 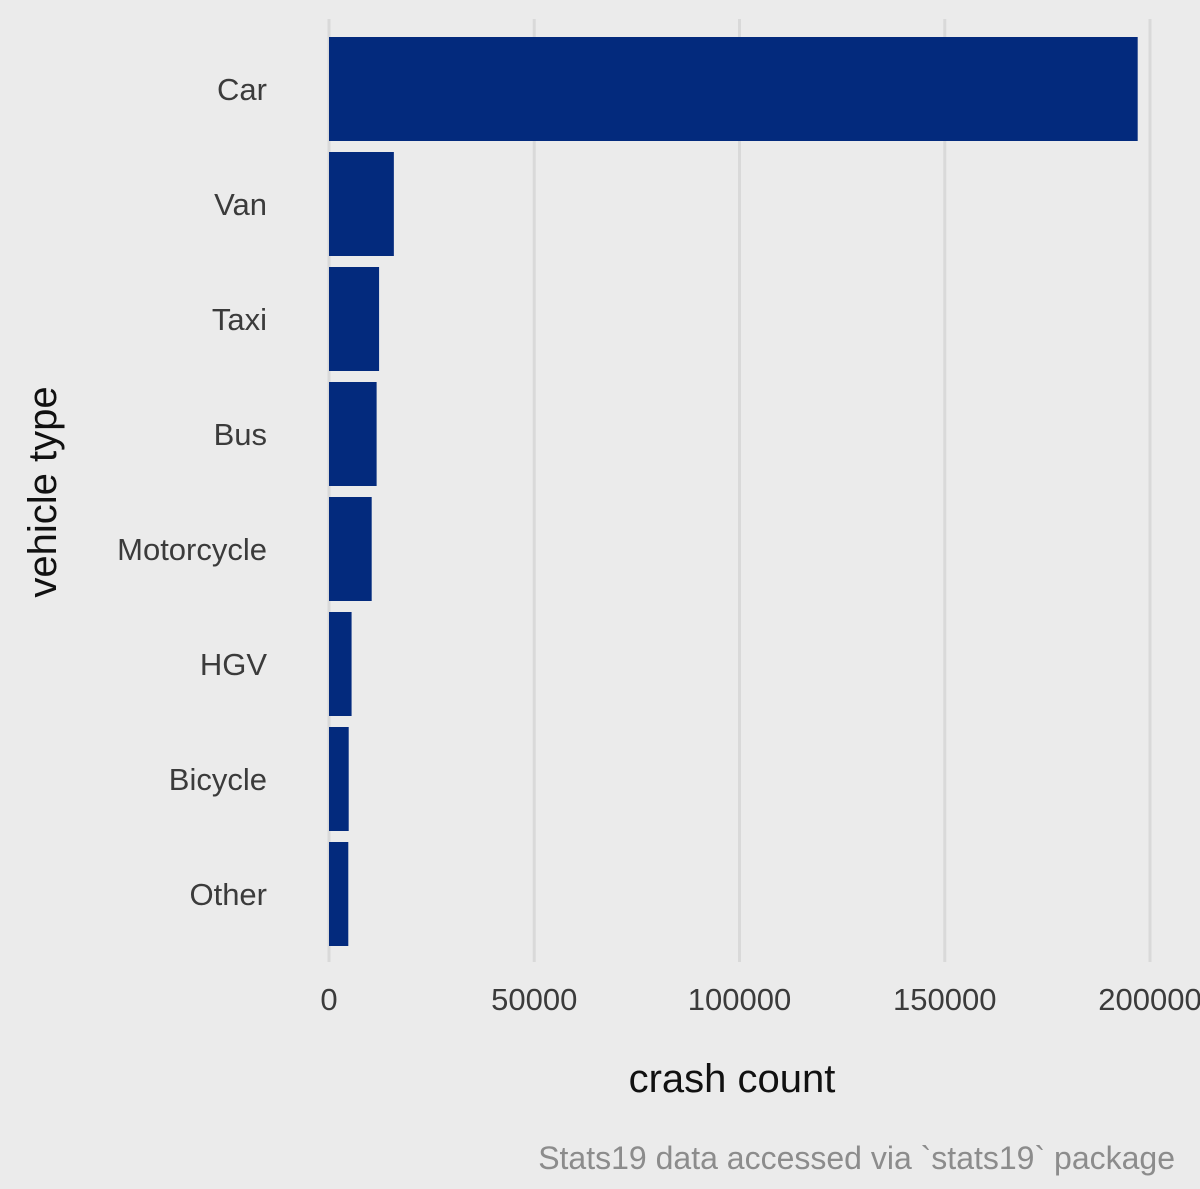 What do you see at coordinates (354, 319) in the screenshot?
I see `bar-taxi` at bounding box center [354, 319].